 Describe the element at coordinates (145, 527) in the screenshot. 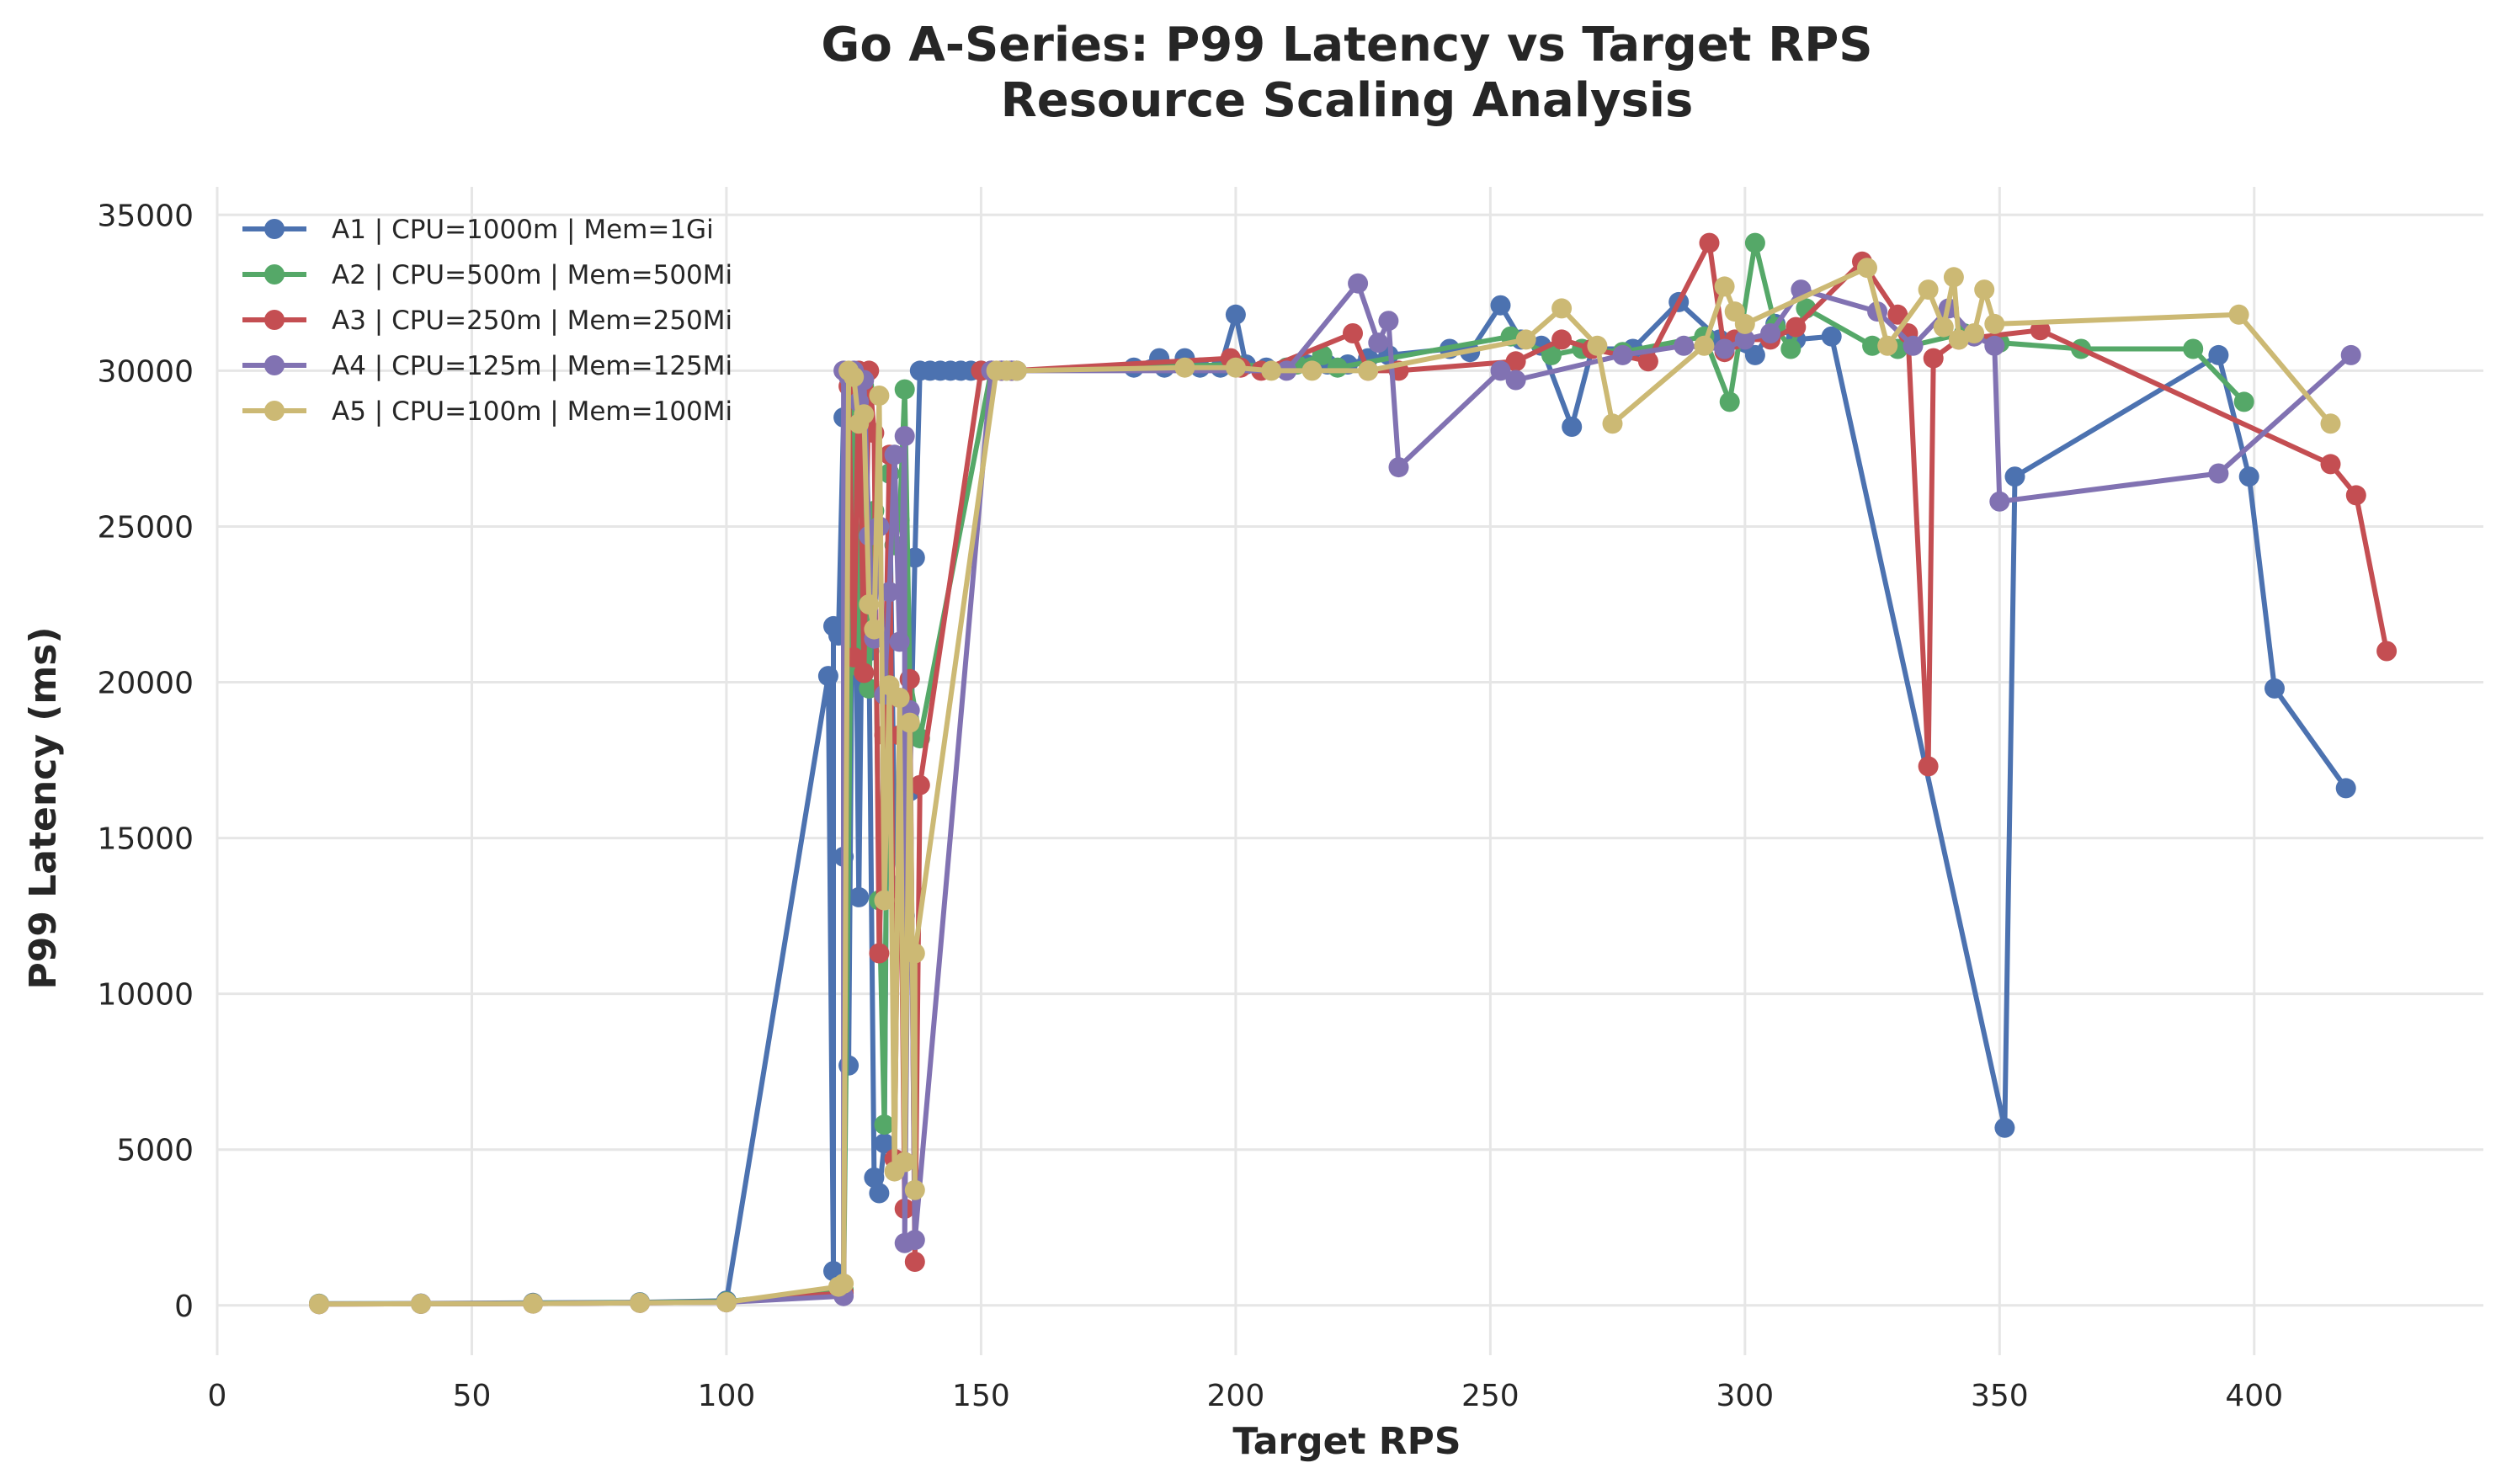

I see `y-tick-label: 25000` at that location.